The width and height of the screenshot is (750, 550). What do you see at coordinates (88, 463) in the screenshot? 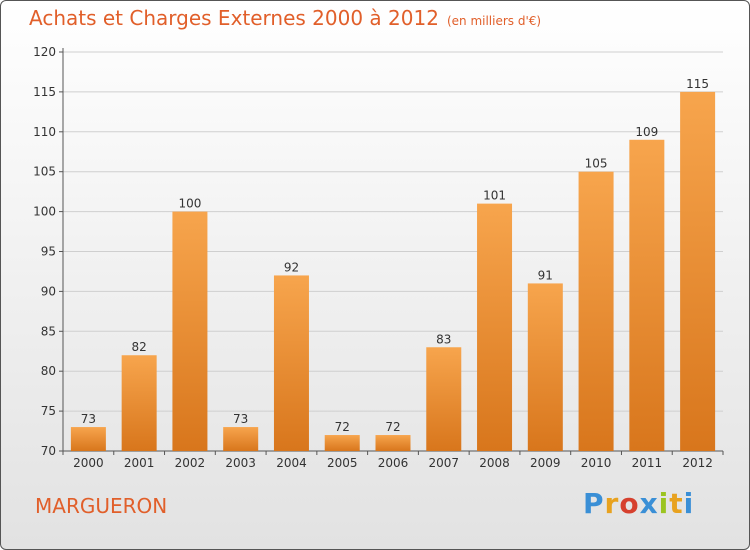
I see `x-tick-label: 2000` at bounding box center [88, 463].